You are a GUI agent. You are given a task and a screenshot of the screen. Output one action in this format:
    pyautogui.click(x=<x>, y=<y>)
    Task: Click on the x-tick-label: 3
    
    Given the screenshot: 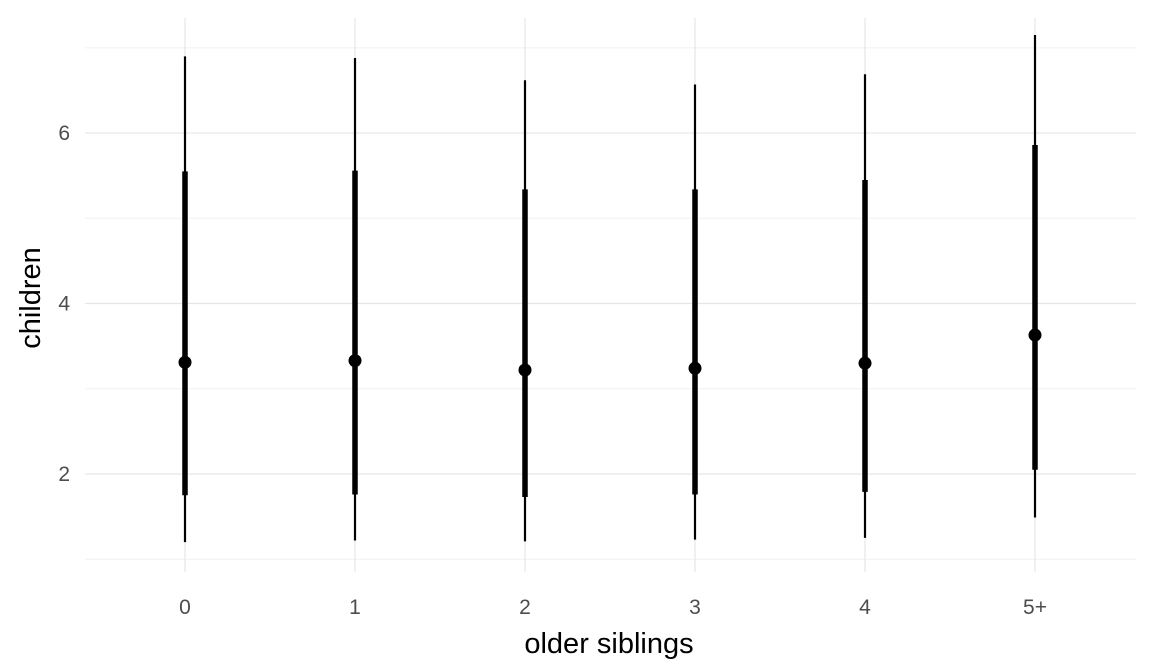 What is the action you would take?
    pyautogui.click(x=695, y=607)
    